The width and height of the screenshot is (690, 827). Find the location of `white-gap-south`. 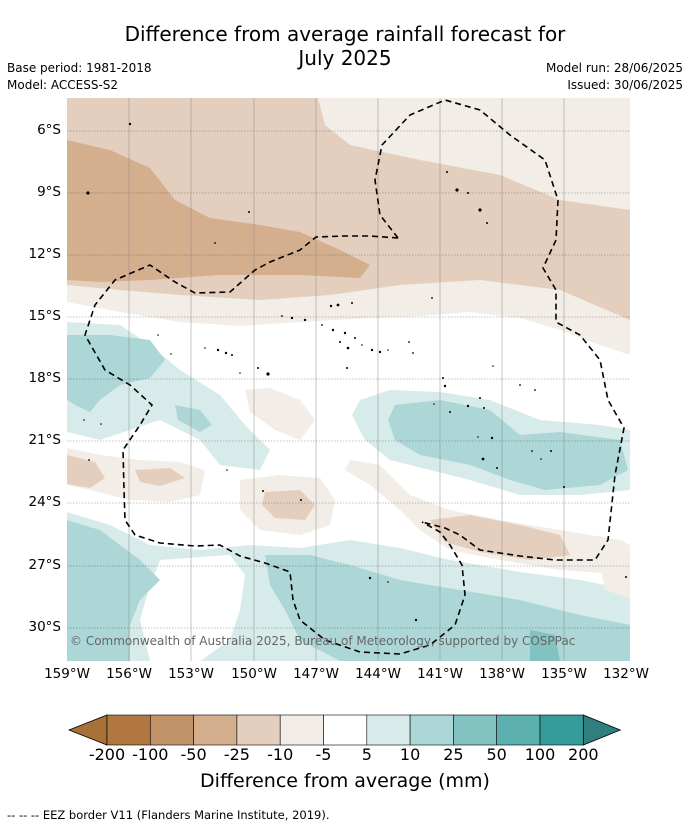

white-gap-south is located at coordinates (192, 608).